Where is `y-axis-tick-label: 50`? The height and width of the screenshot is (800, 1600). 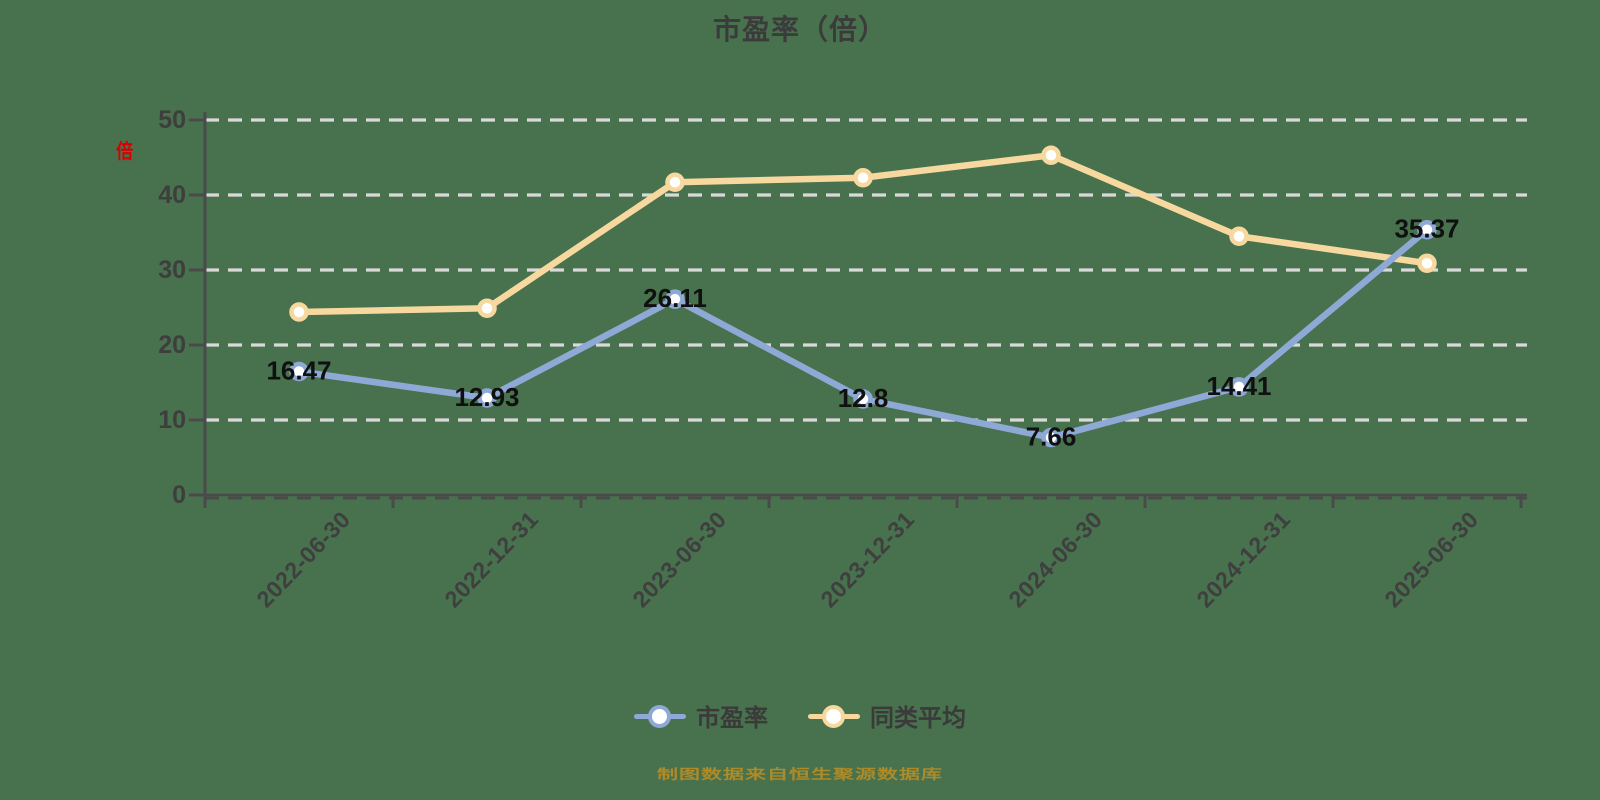
y-axis-tick-label: 50 is located at coordinates (172, 120).